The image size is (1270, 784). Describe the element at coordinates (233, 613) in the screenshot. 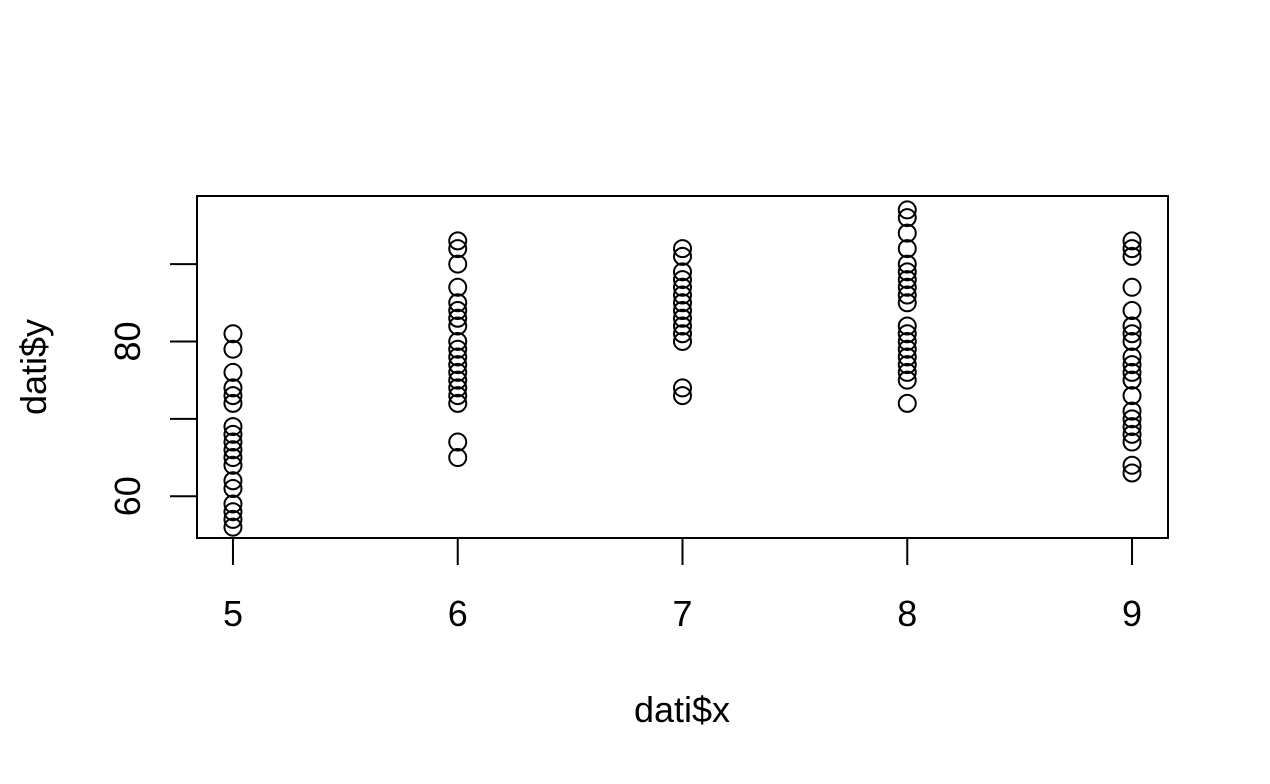

I see `x-tick-label: 5` at that location.